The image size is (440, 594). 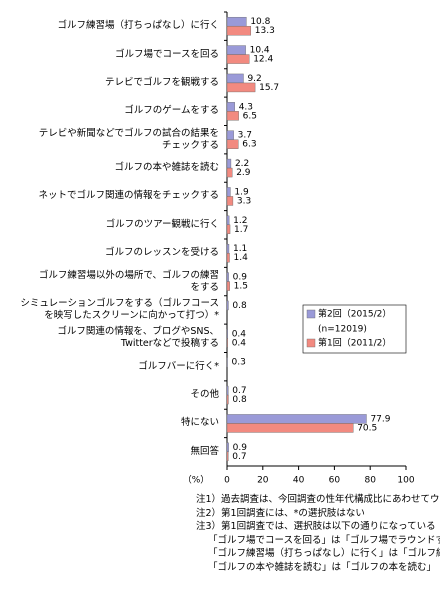 I want to click on value-label: 70.5, so click(x=367, y=428).